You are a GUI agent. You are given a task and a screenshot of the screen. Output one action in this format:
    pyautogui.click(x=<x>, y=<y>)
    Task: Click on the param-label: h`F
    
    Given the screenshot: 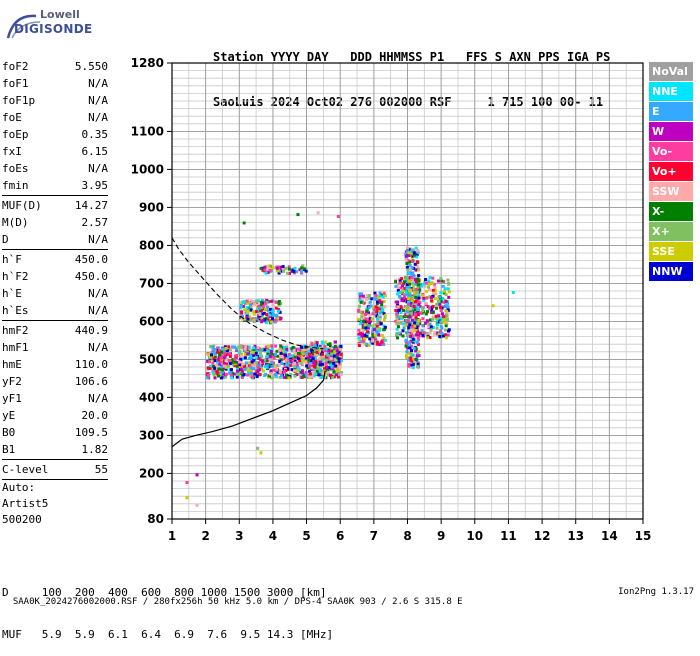 What is the action you would take?
    pyautogui.click(x=12, y=259)
    